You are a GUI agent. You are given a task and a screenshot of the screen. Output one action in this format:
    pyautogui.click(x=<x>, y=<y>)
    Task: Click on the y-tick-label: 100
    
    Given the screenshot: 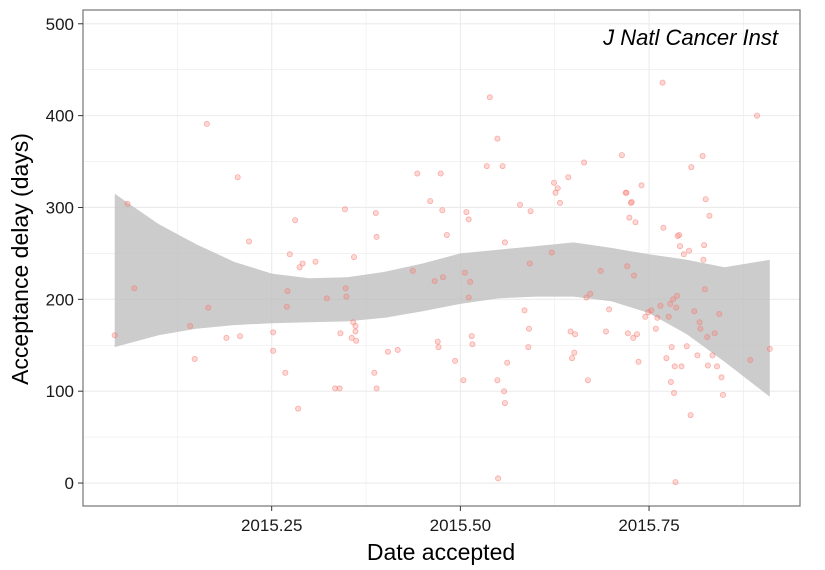 What is the action you would take?
    pyautogui.click(x=60, y=391)
    